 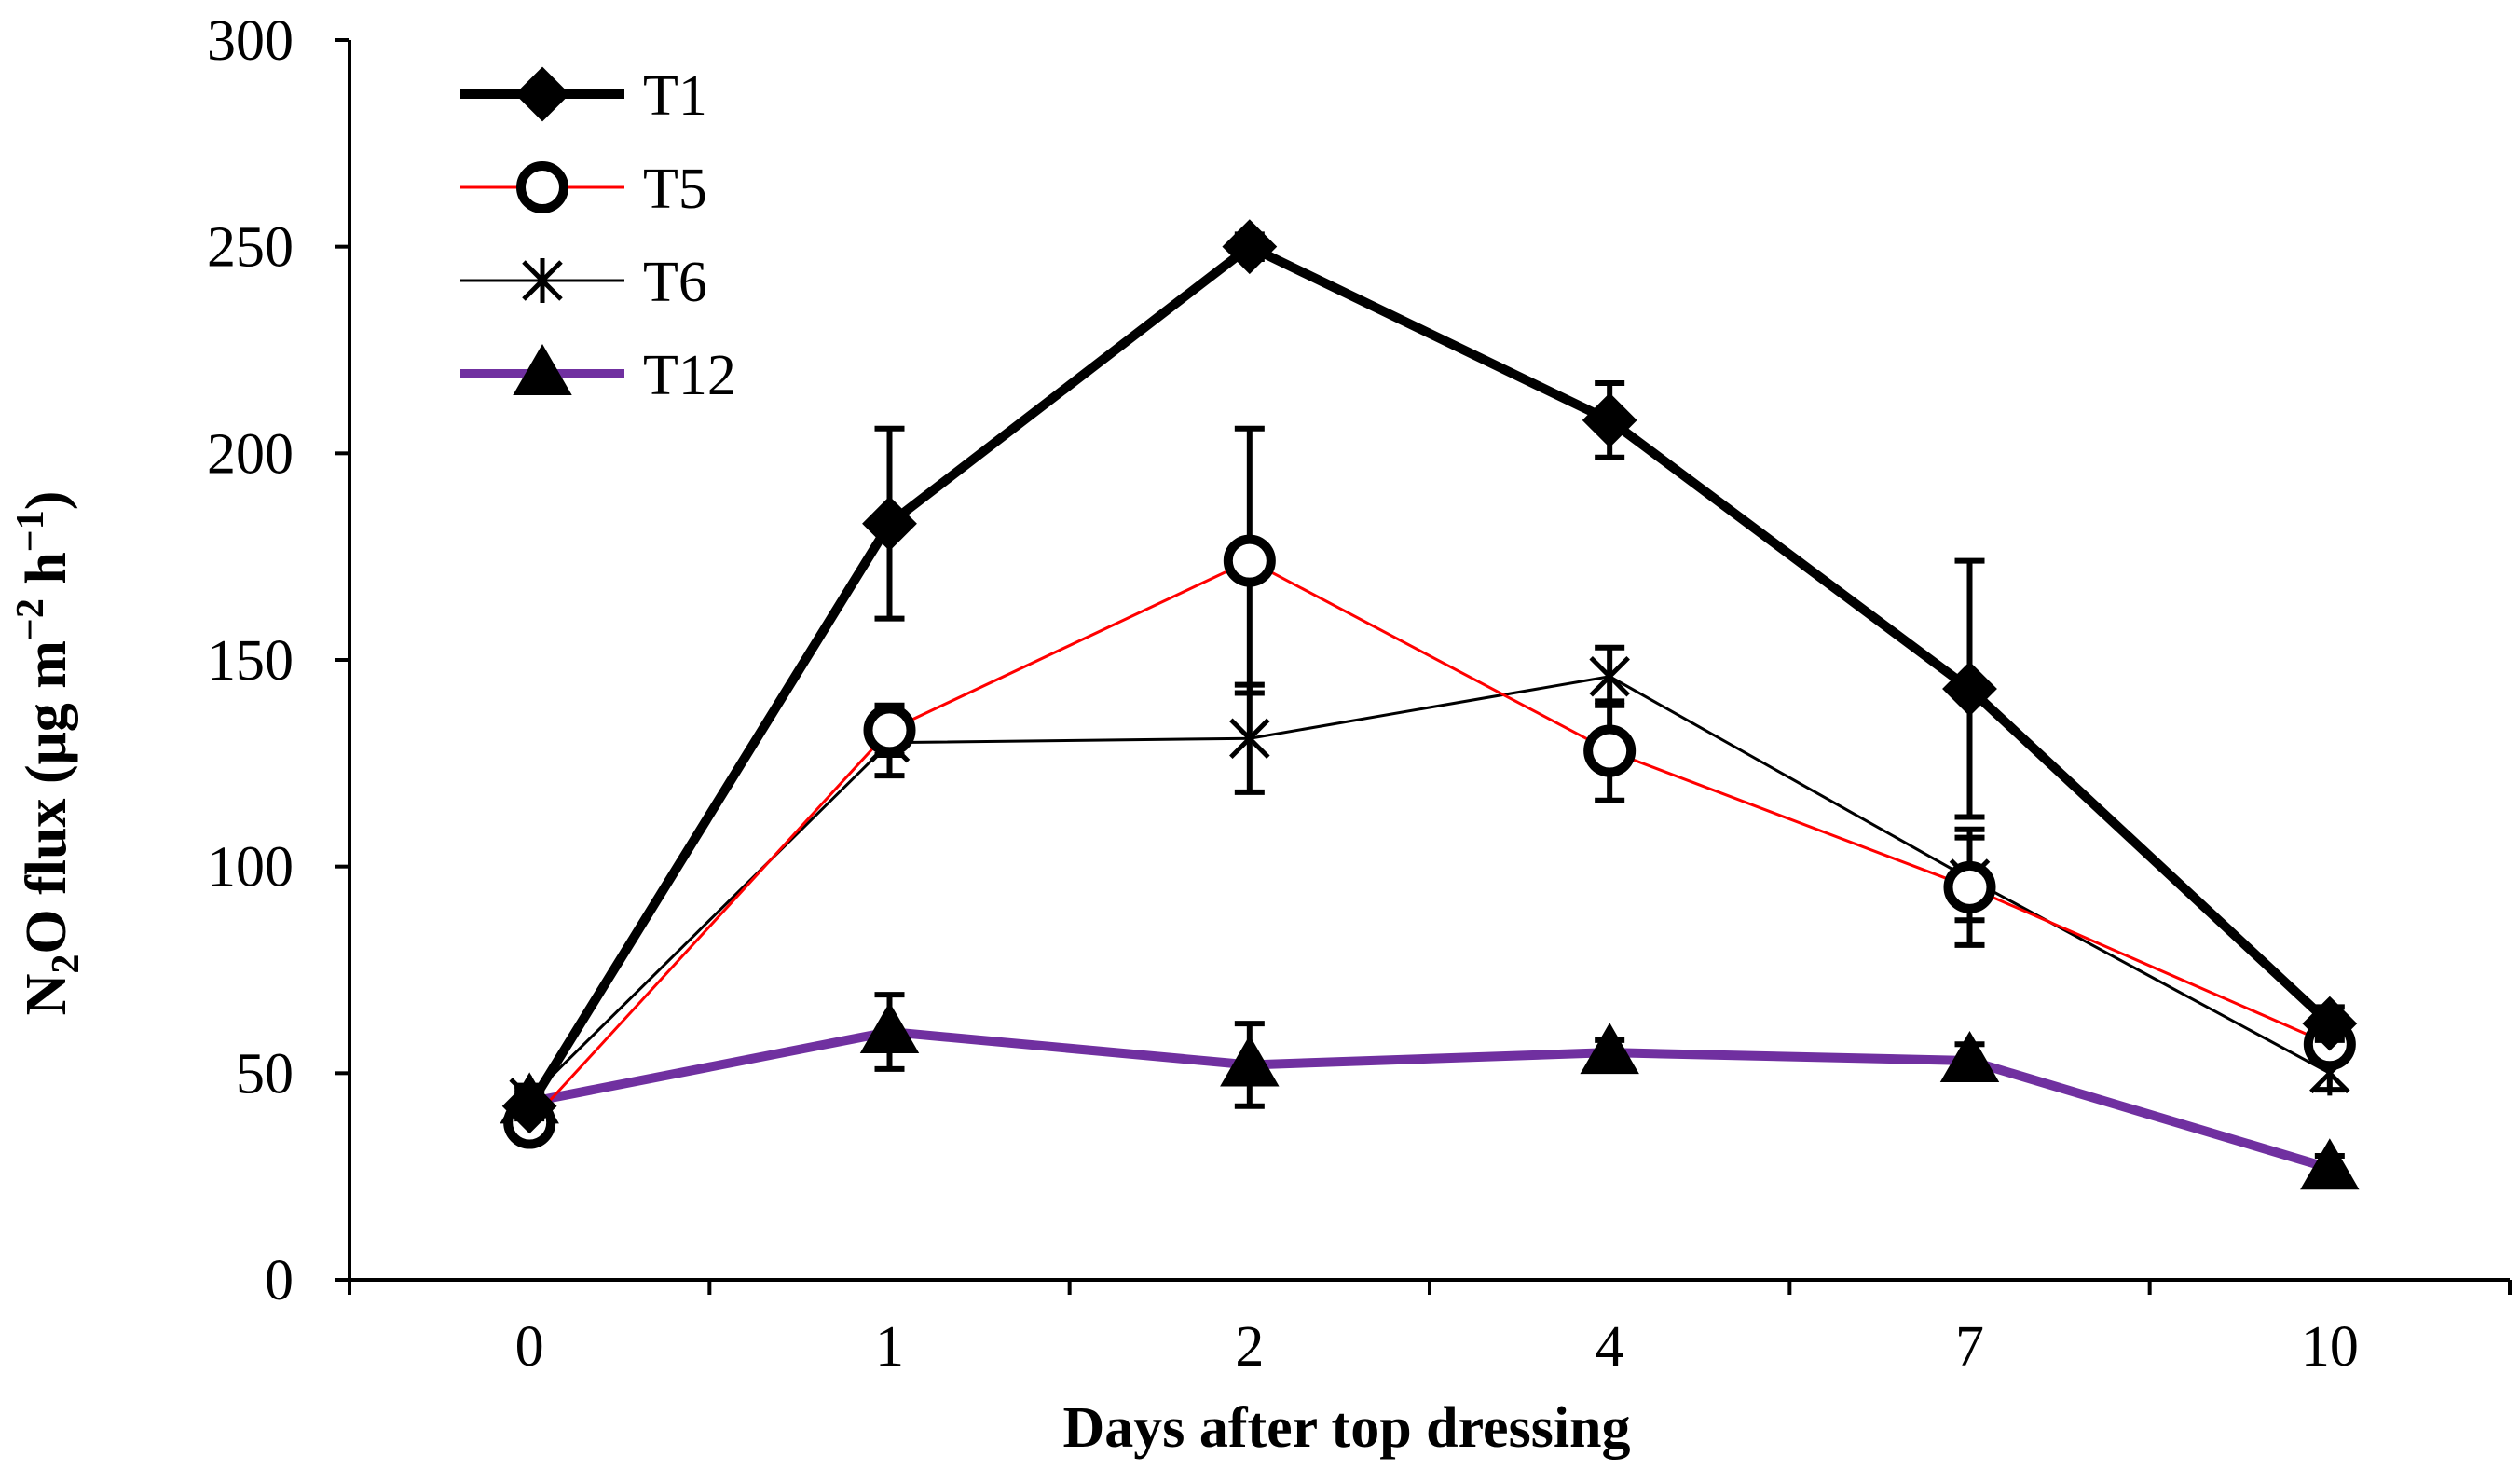 I want to click on y-axis-title-c: h, so click(x=46, y=575).